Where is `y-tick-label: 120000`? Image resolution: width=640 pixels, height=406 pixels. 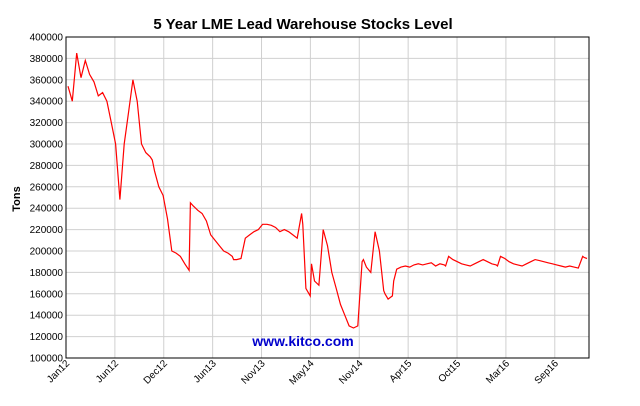 y-tick-label: 120000 is located at coordinates (47, 337).